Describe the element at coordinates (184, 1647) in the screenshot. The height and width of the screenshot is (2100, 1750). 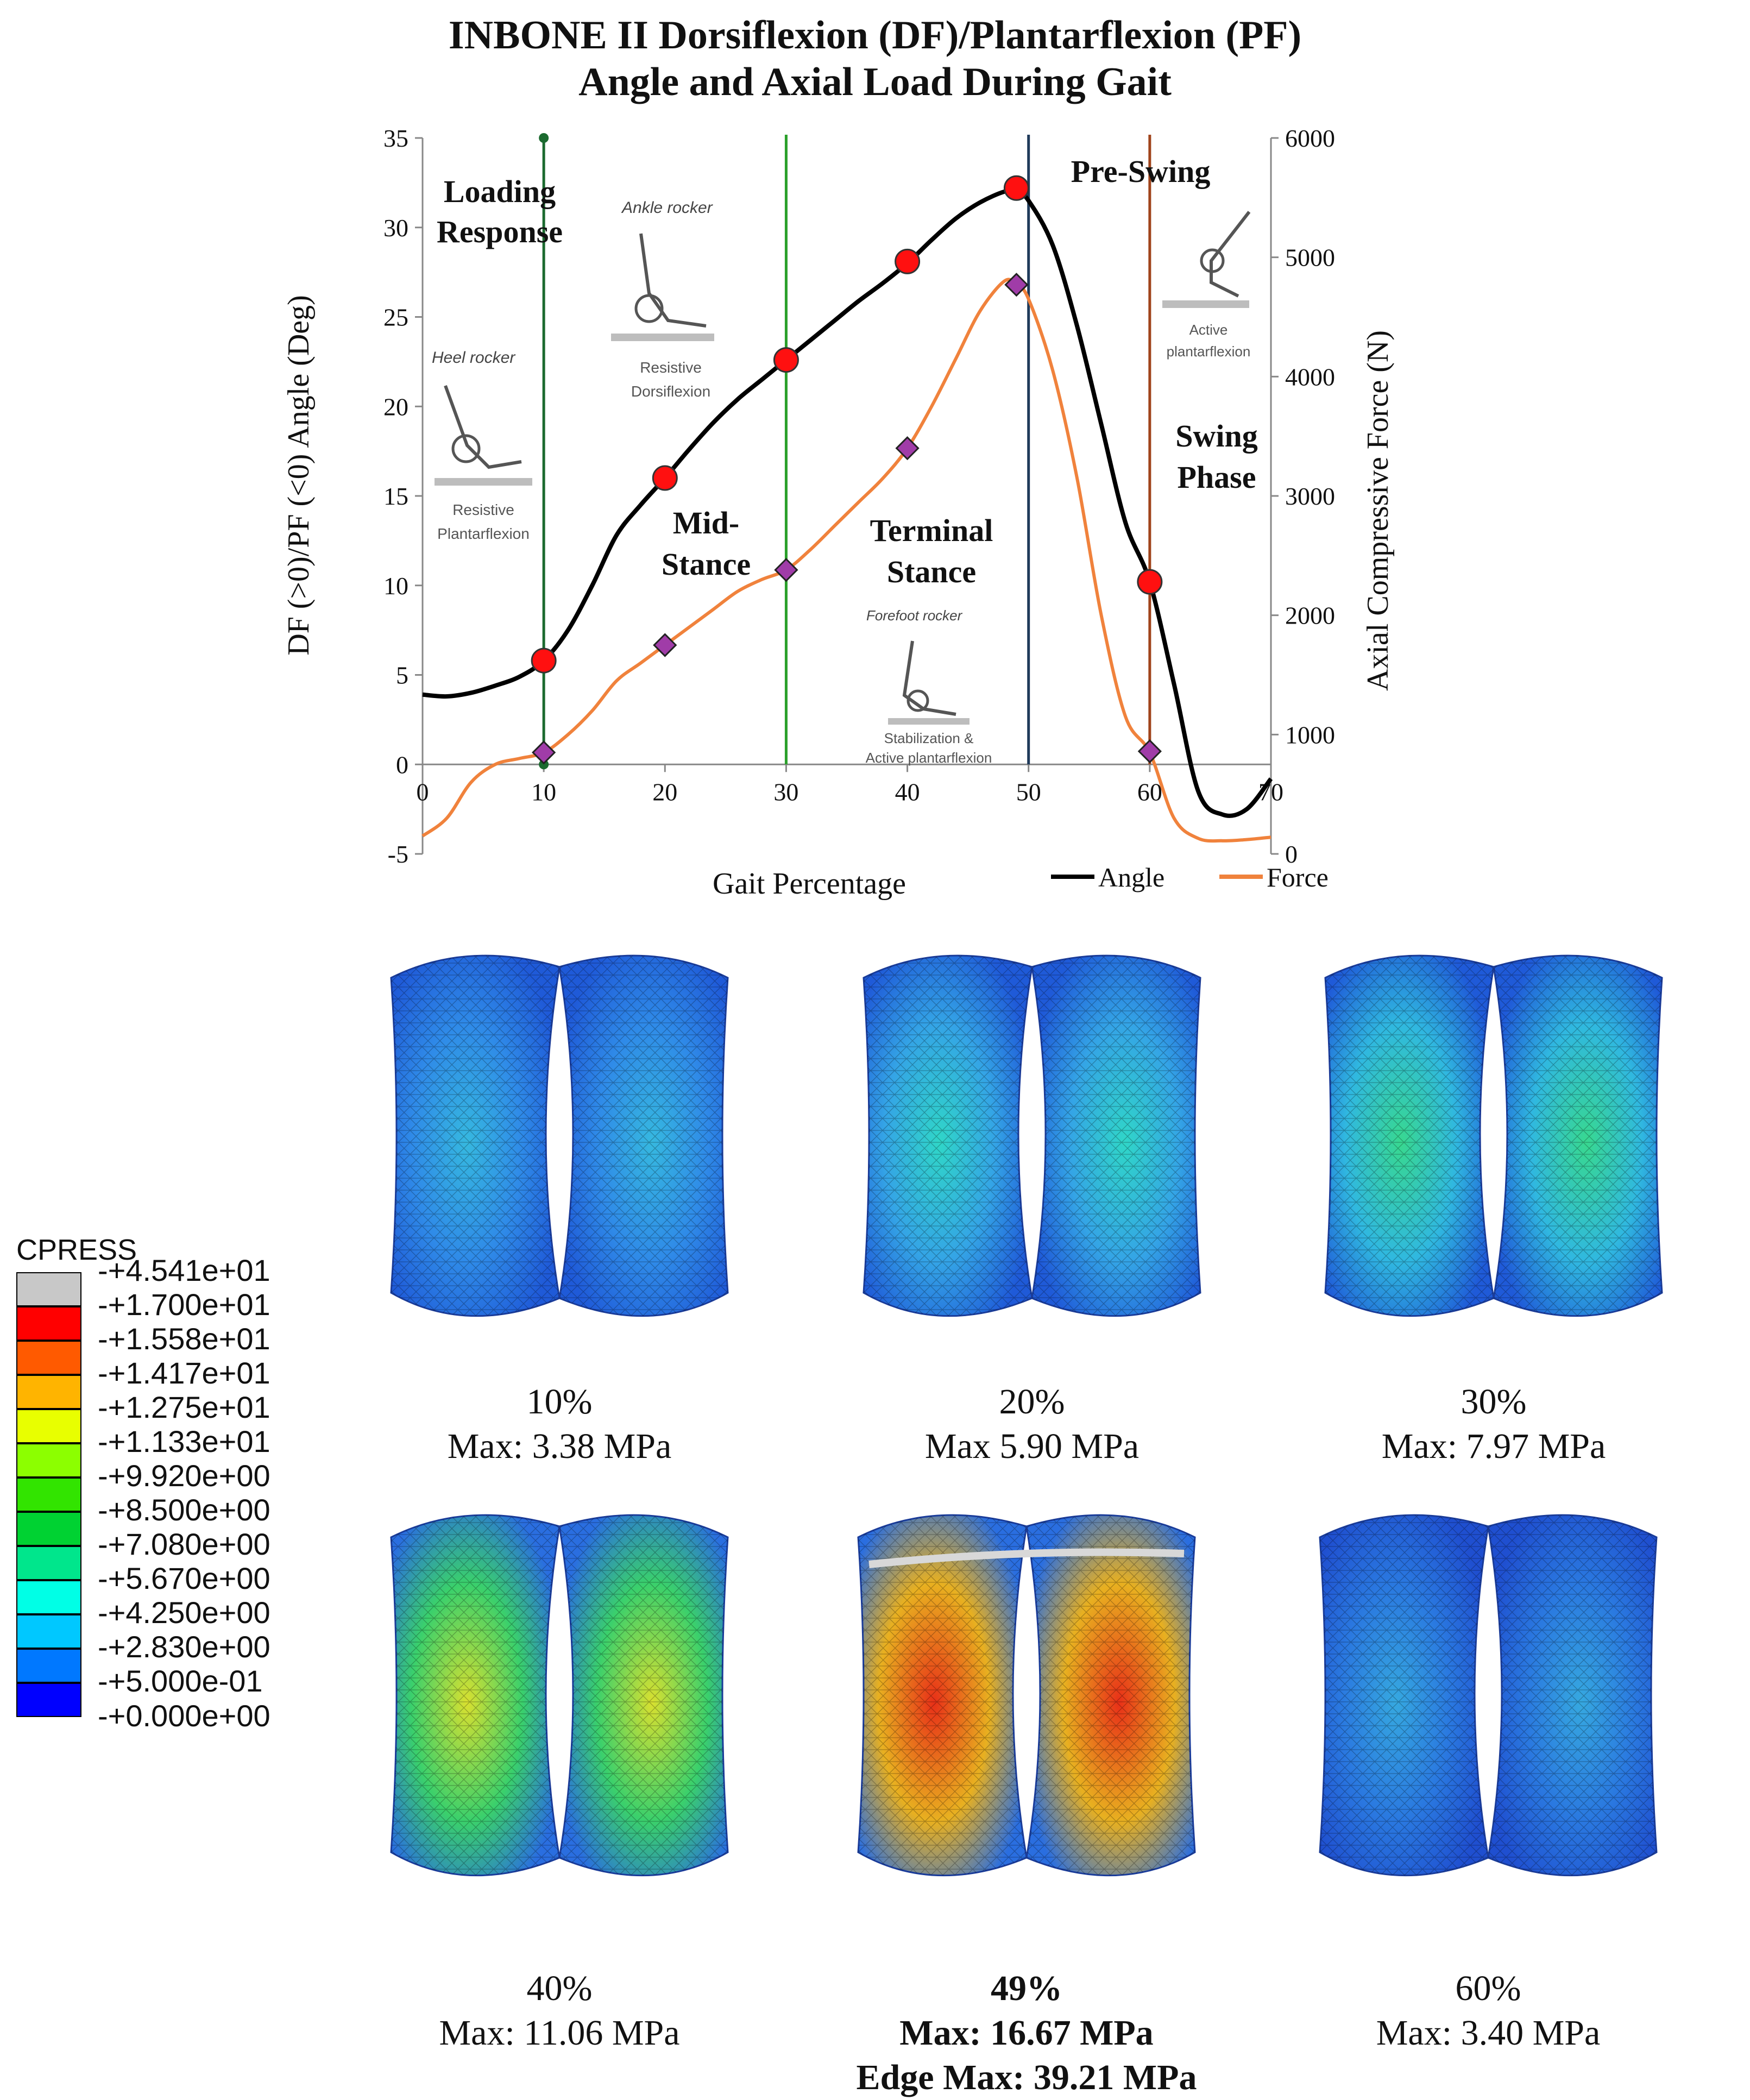
I see `cpress-label: -+2.830e+00` at that location.